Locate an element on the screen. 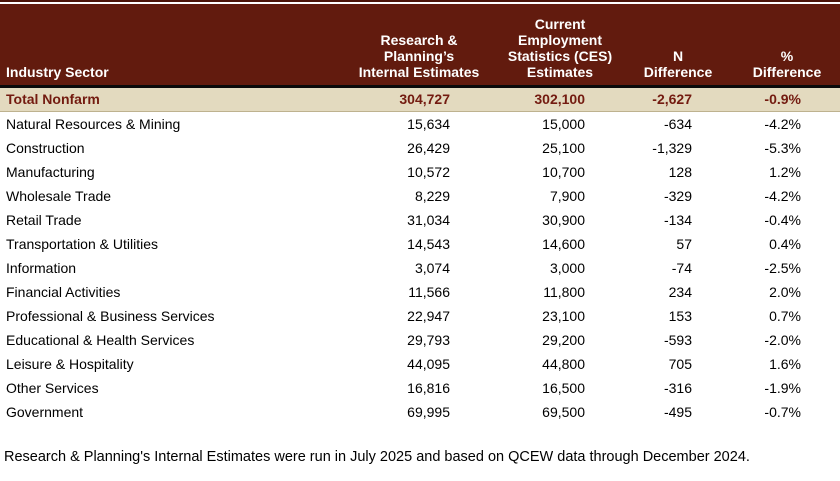 This screenshot has width=840, height=481. cell-pct-diff: -2.5% is located at coordinates (782, 268).